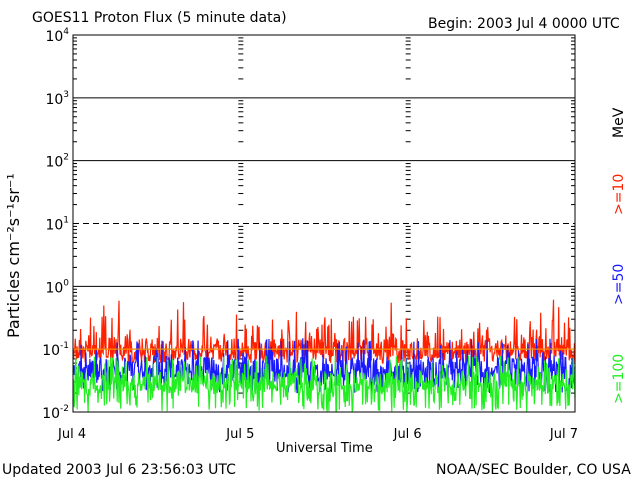  Describe the element at coordinates (619, 122) in the screenshot. I see `unit-label: MeV` at that location.